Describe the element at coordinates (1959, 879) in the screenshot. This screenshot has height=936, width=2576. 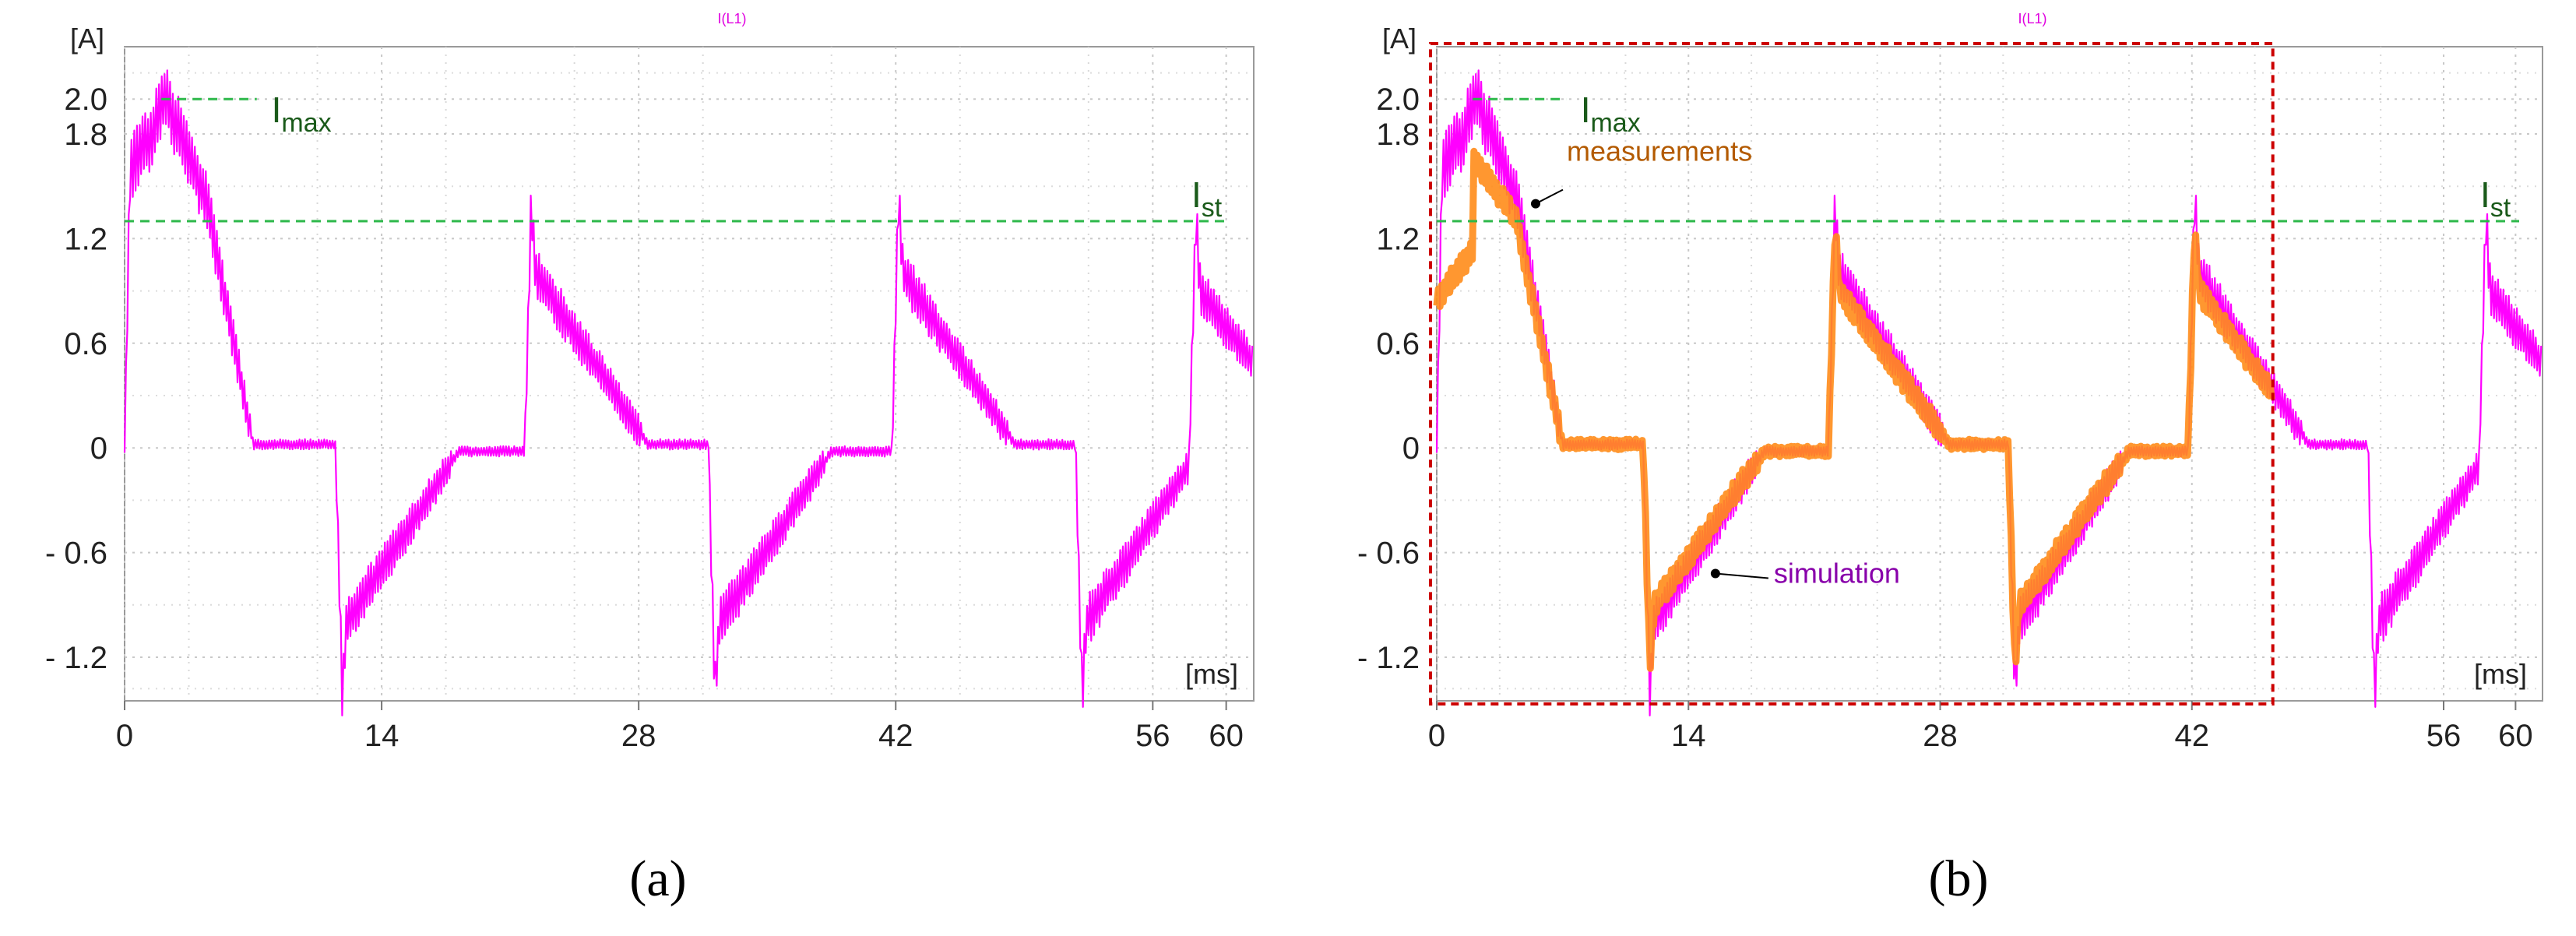
I see `panel-label: (b)` at that location.